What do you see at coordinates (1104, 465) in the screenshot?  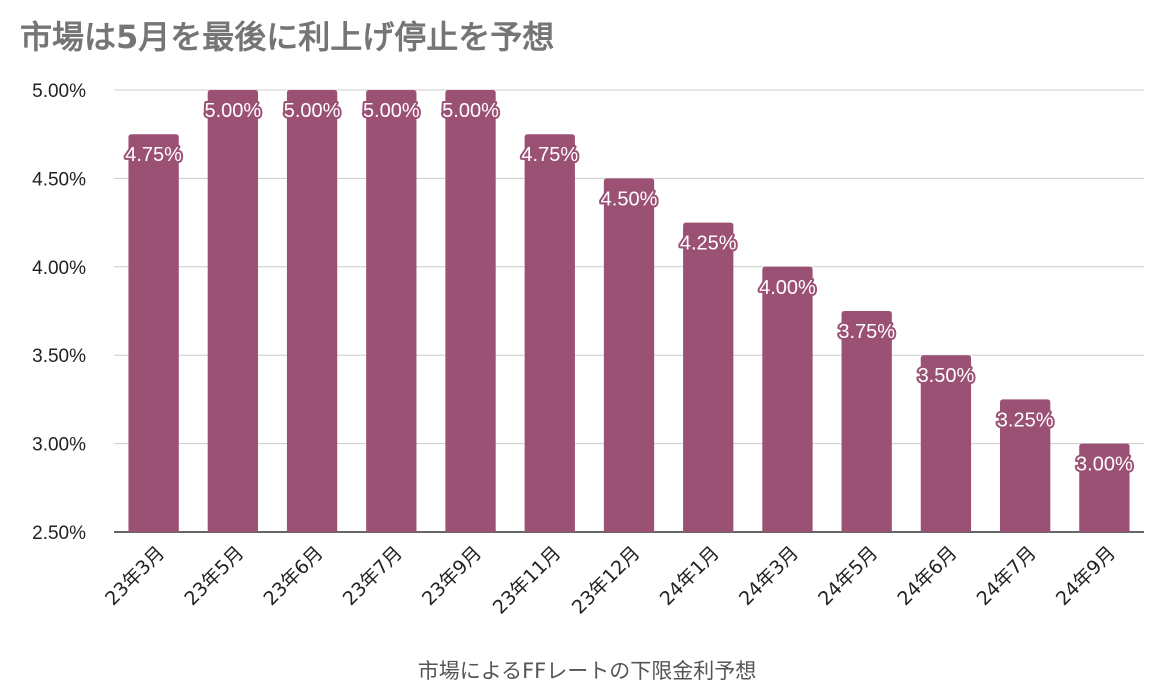 I see `data-label: 3.00%` at bounding box center [1104, 465].